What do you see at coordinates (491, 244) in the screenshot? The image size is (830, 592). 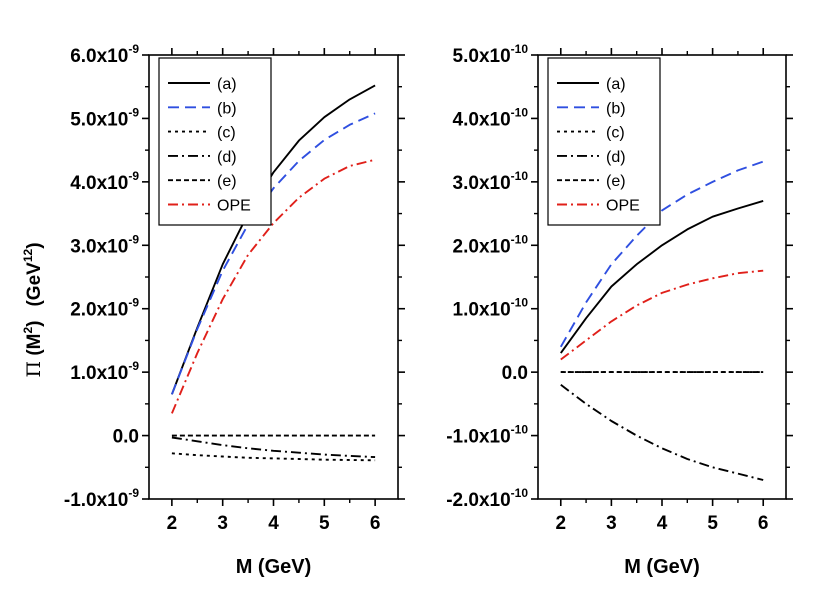 I see `y-tick-label: 2.0x10⁻¹⁰` at bounding box center [491, 244].